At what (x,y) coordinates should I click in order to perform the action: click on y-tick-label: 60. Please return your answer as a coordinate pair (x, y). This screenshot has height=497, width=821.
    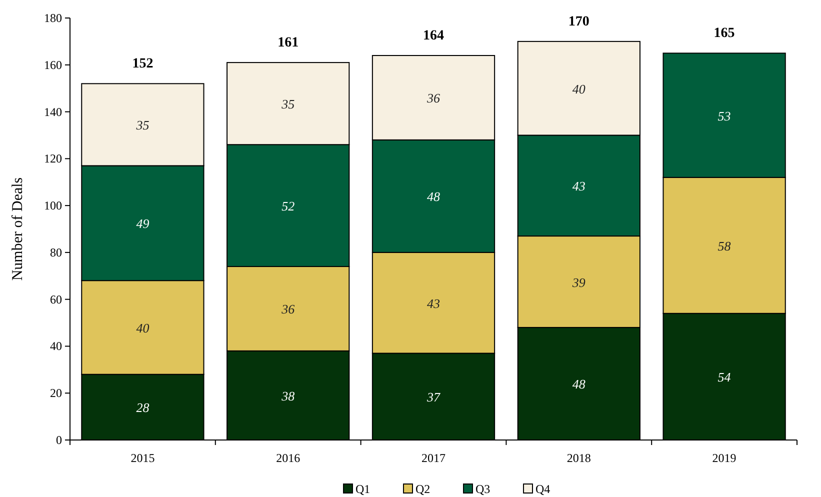
    Looking at the image, I should click on (56, 299).